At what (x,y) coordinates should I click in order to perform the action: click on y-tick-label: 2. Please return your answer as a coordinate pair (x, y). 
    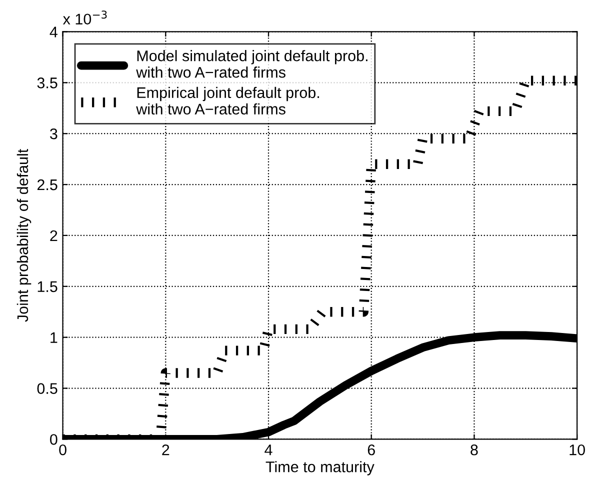
    Looking at the image, I should click on (54, 235).